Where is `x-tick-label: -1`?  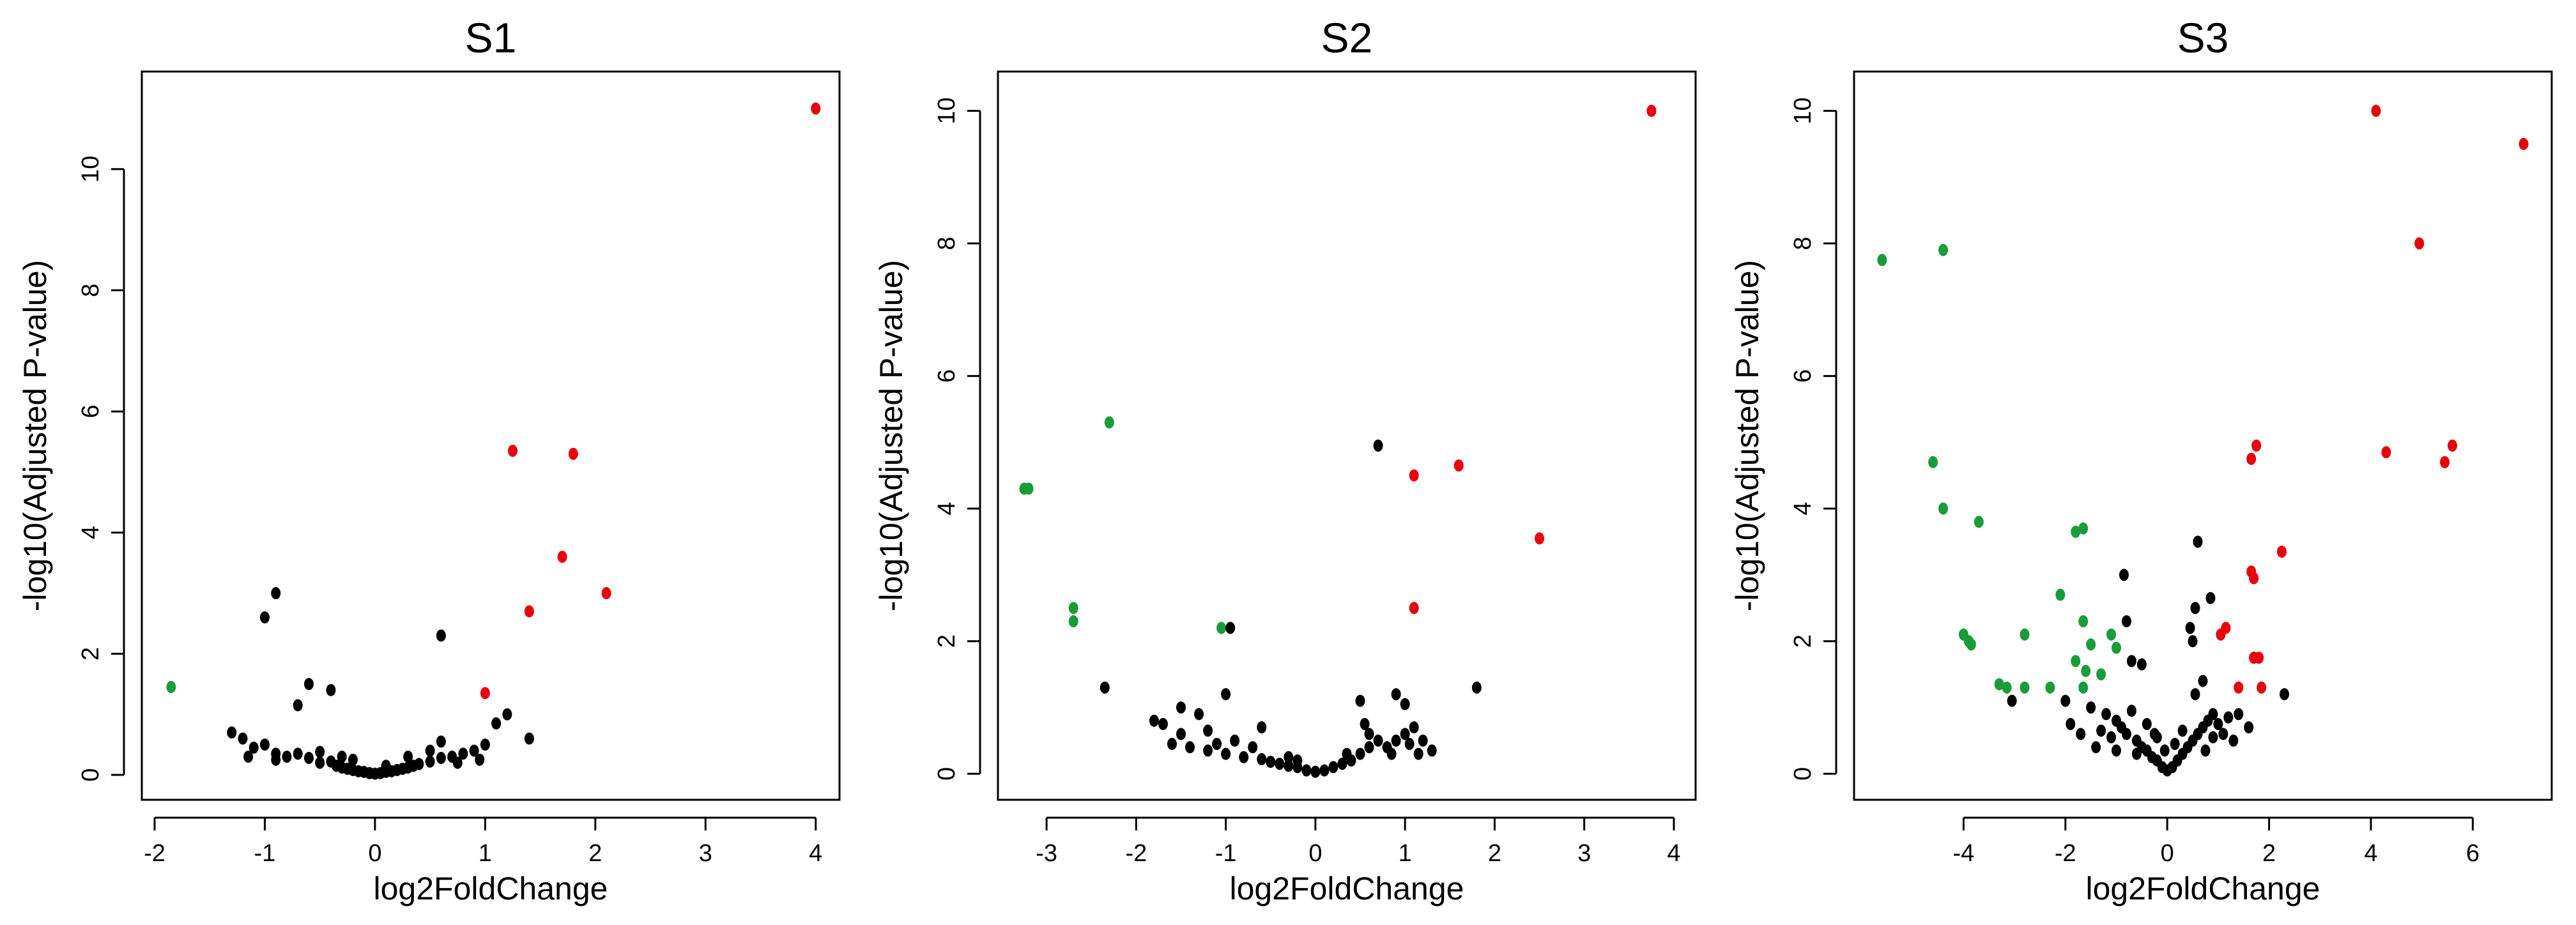 x-tick-label: -1 is located at coordinates (265, 853).